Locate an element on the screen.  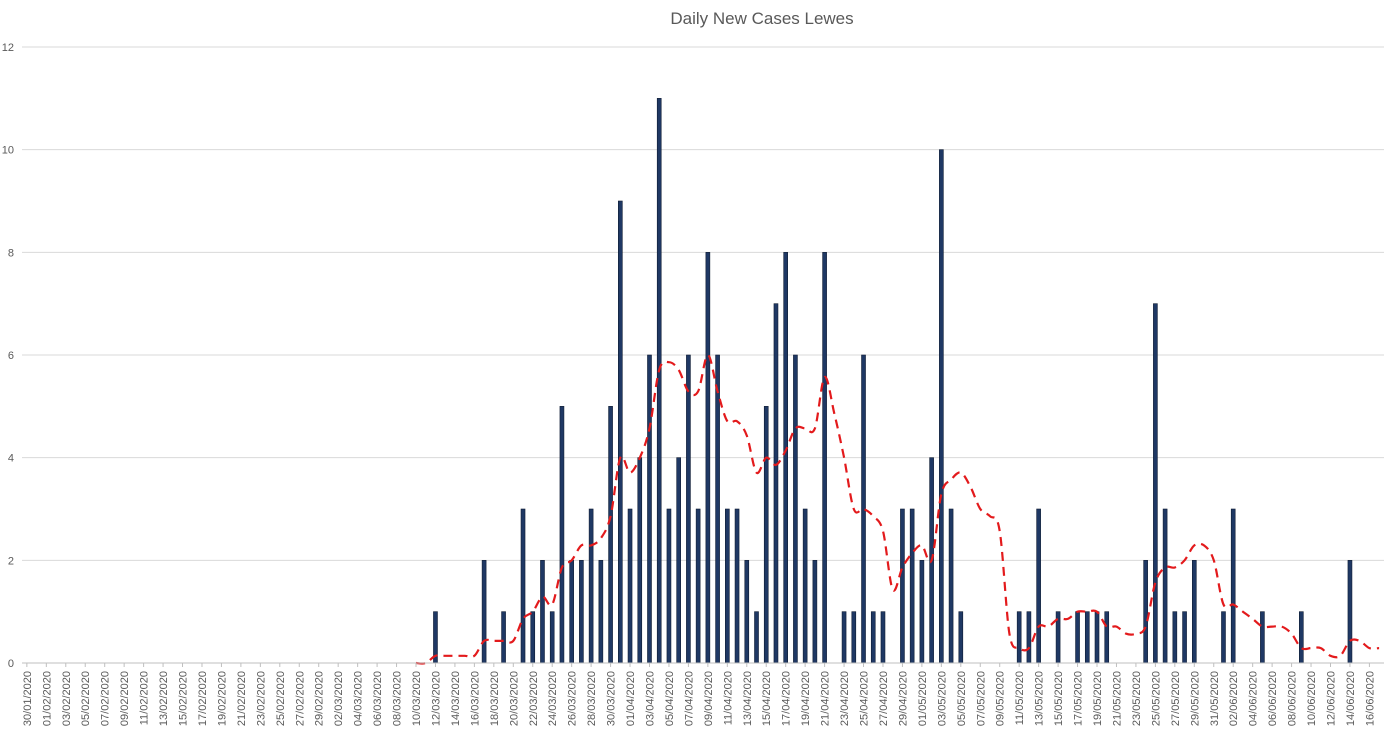
x-tick-label: 24/03/2020 is located at coordinates (553, 698).